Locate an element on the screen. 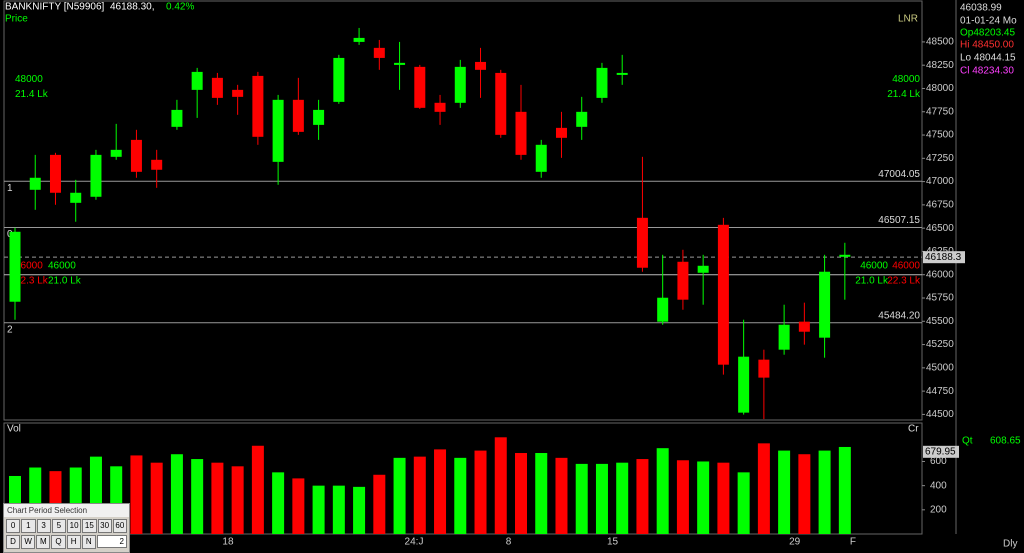 The width and height of the screenshot is (1024, 553). y-tick-label: 46500 is located at coordinates (940, 228).